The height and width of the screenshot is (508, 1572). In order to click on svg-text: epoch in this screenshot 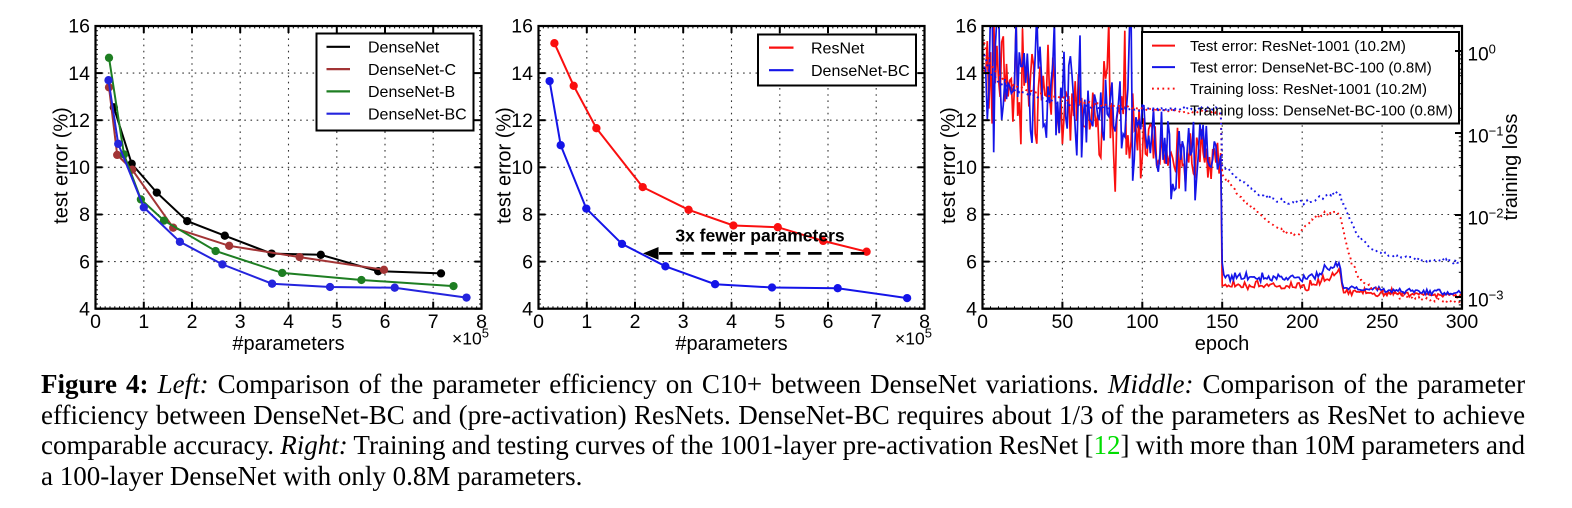, I will do `click(1222, 344)`.